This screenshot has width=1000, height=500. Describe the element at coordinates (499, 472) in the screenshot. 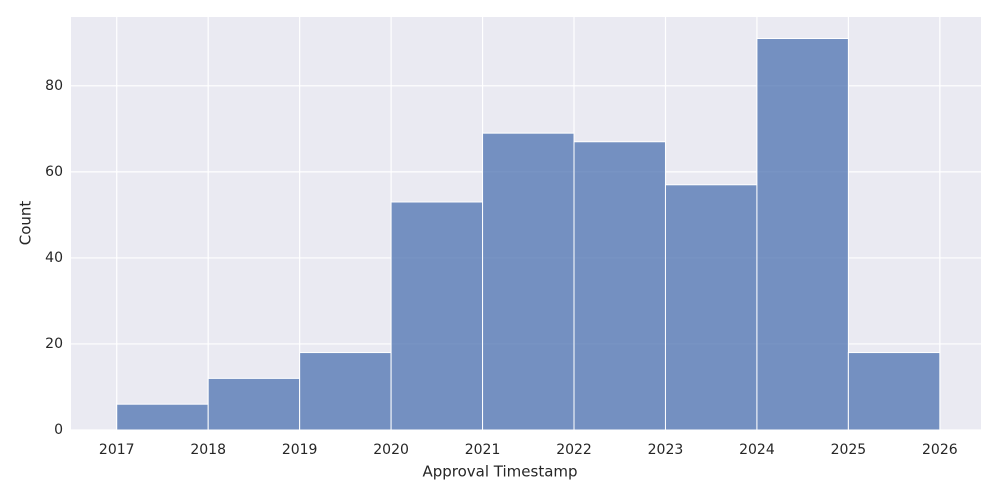

I see `x-axis-label: Approval Timestamp` at that location.